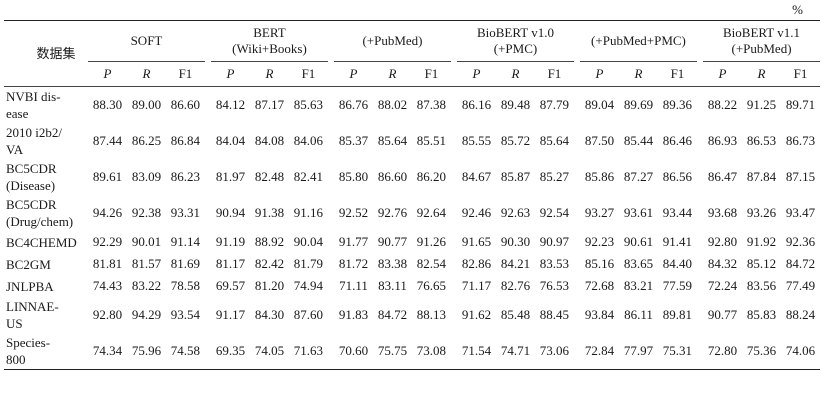  What do you see at coordinates (107, 212) in the screenshot?
I see `value-cell: 94.26` at bounding box center [107, 212].